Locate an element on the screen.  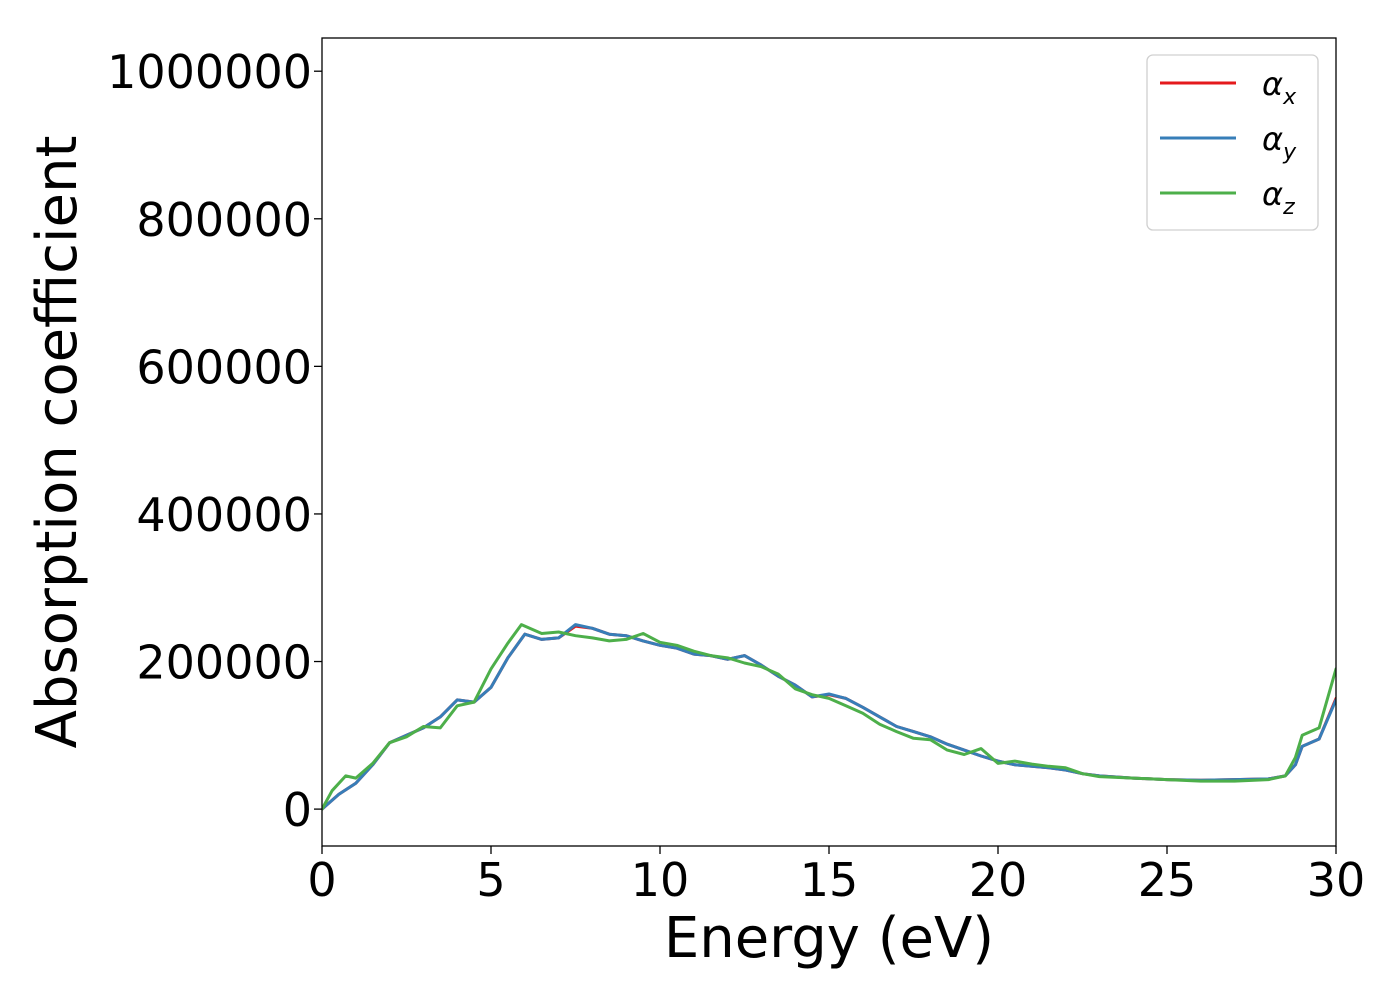
x-tick-label: 10 is located at coordinates (660, 880).